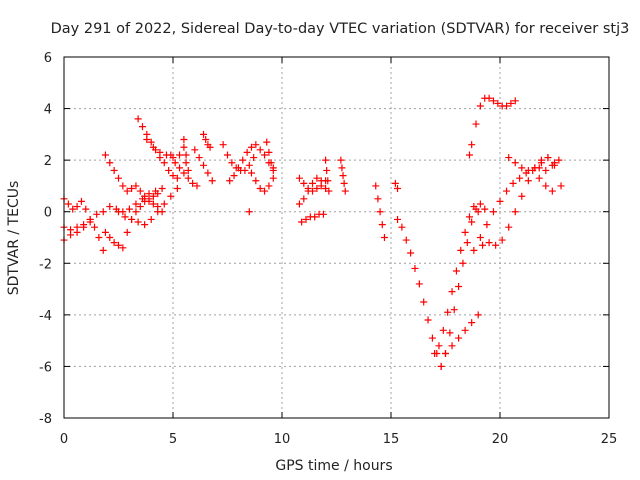 Image resolution: width=640 pixels, height=480 pixels. I want to click on series-track-v, so click(343, 175).